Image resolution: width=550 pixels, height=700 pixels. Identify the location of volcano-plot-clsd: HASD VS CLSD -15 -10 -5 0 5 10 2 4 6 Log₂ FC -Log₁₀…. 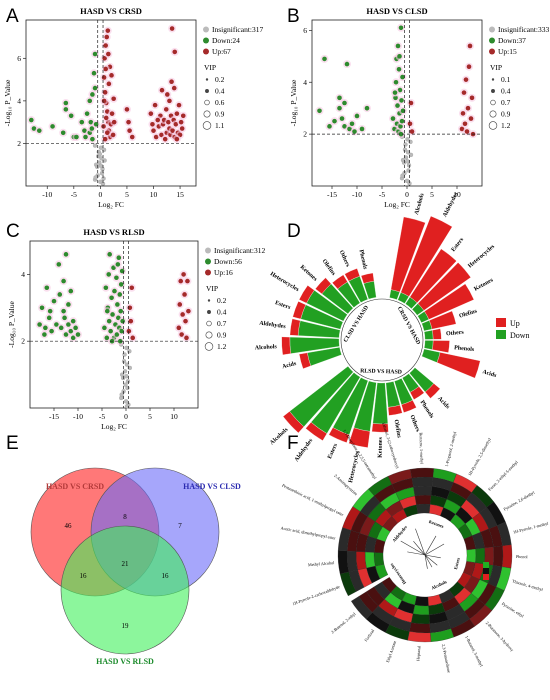
(419, 107).